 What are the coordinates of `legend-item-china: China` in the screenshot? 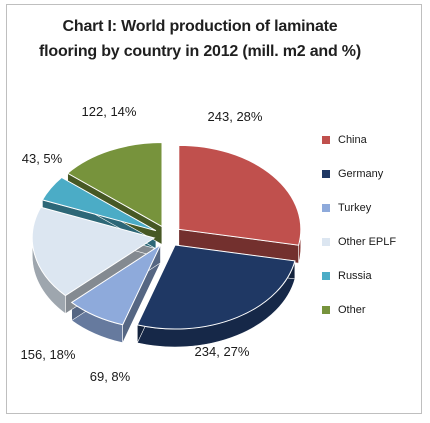 It's located at (359, 140).